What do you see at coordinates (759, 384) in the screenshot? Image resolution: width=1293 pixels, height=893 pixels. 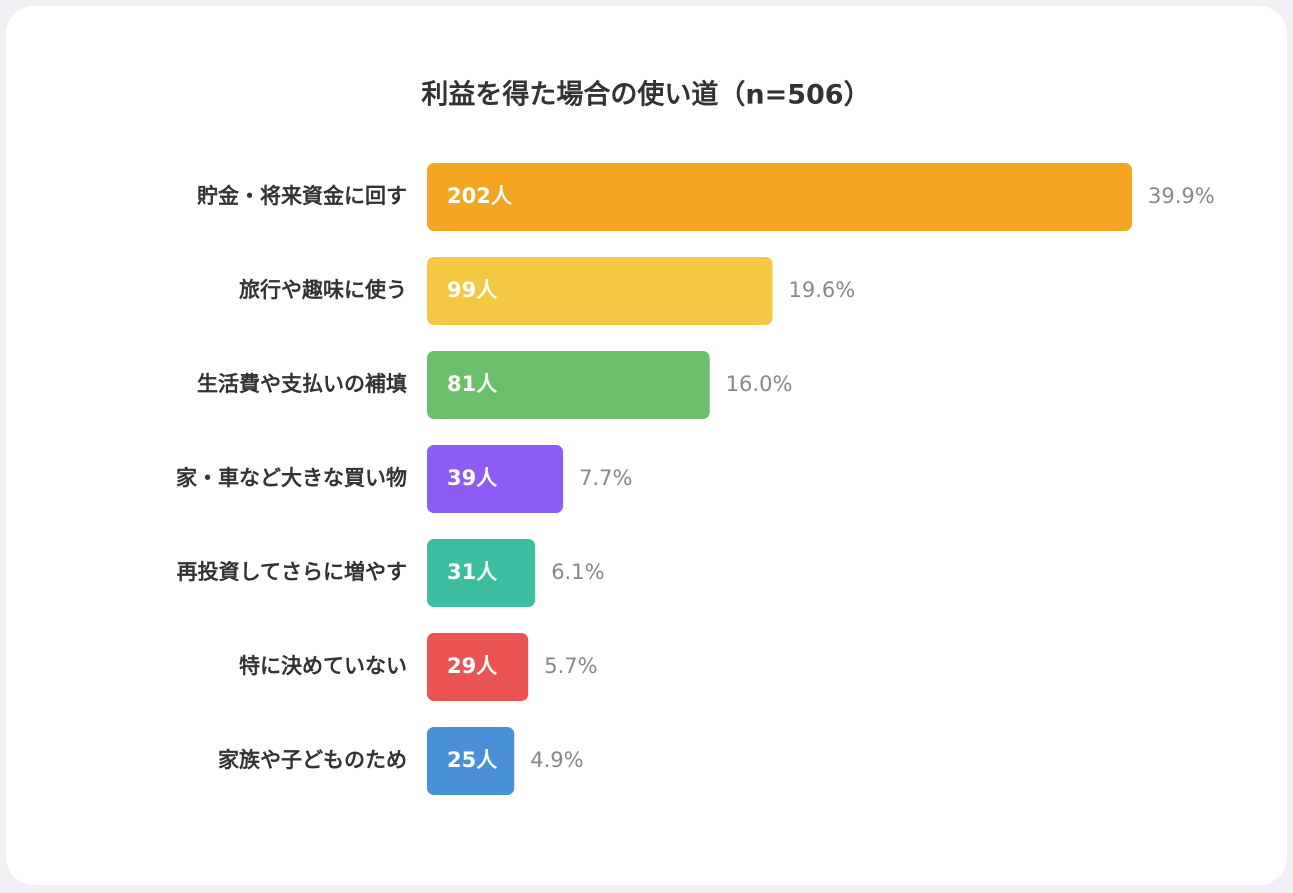 I see `percentage-label: 16.0%` at bounding box center [759, 384].